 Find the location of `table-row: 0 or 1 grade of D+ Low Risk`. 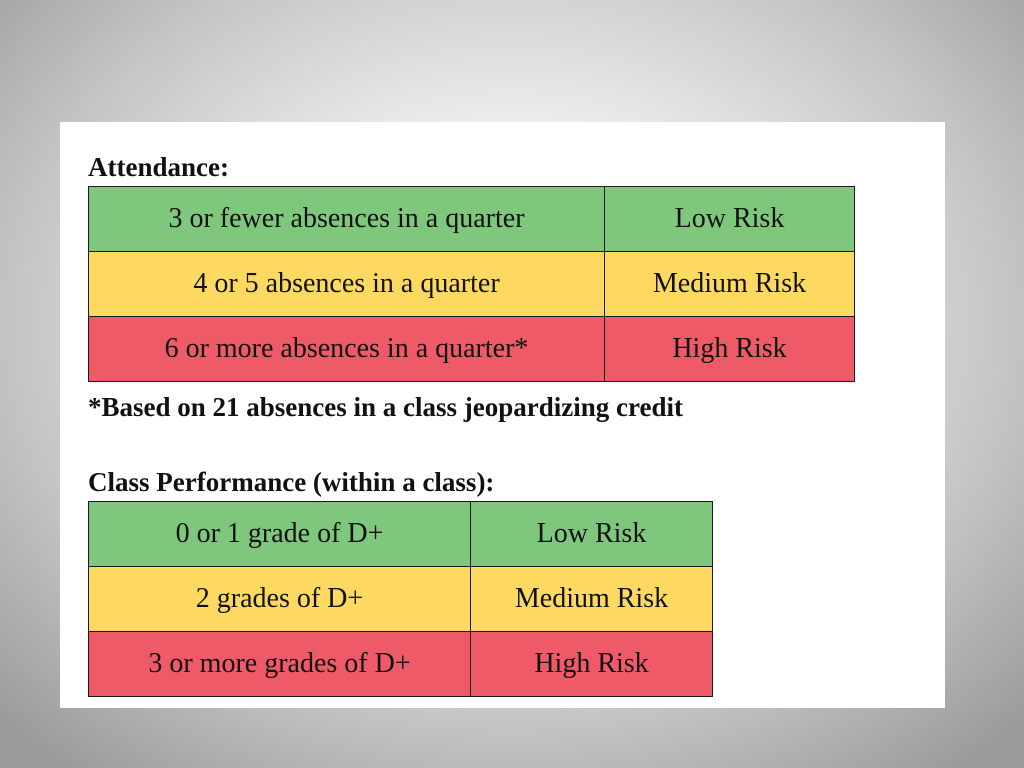

table-row: 0 or 1 grade of D+ Low Risk is located at coordinates (400, 534).